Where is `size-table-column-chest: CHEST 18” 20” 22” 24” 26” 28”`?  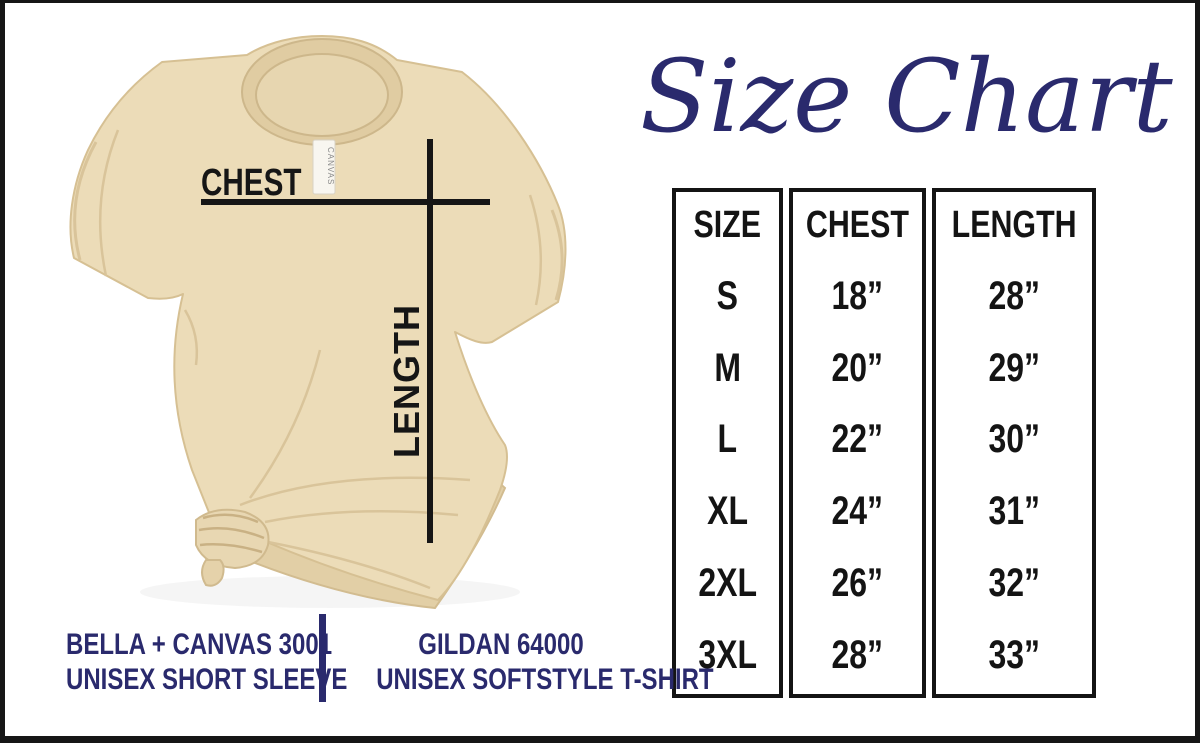 size-table-column-chest: CHEST 18” 20” 22” 24” 26” 28” is located at coordinates (857, 443).